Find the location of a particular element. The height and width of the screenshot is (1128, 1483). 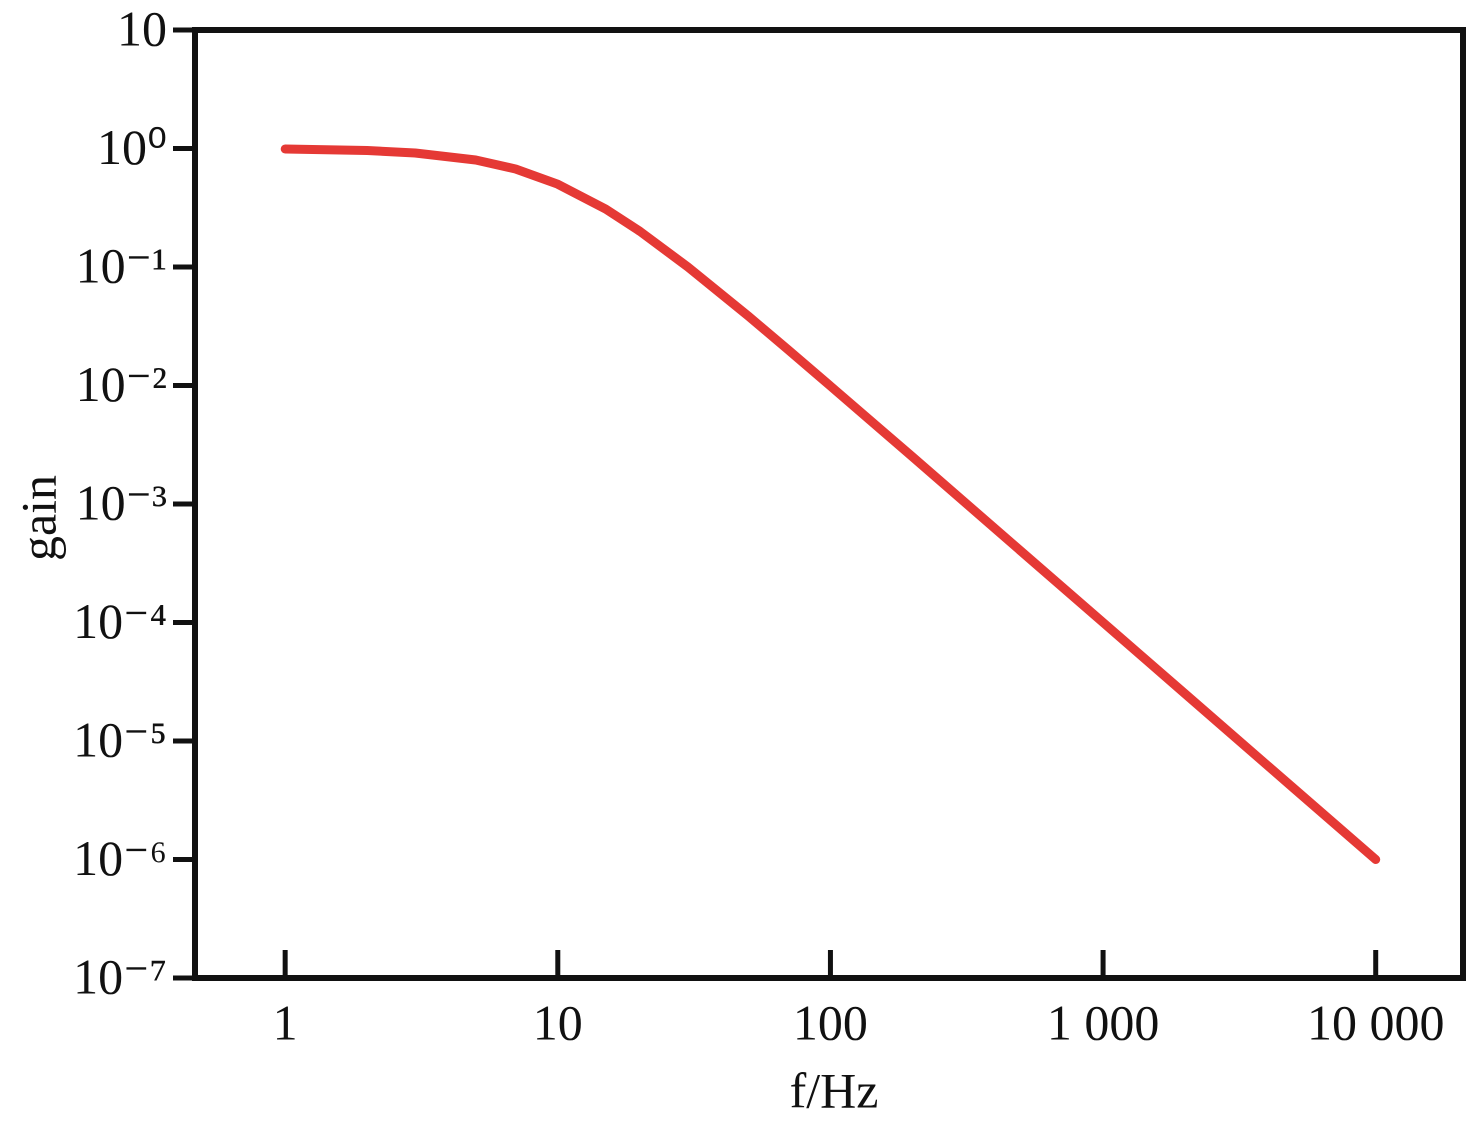

y-tick-label: 10⁻⁶ is located at coordinates (120, 858).